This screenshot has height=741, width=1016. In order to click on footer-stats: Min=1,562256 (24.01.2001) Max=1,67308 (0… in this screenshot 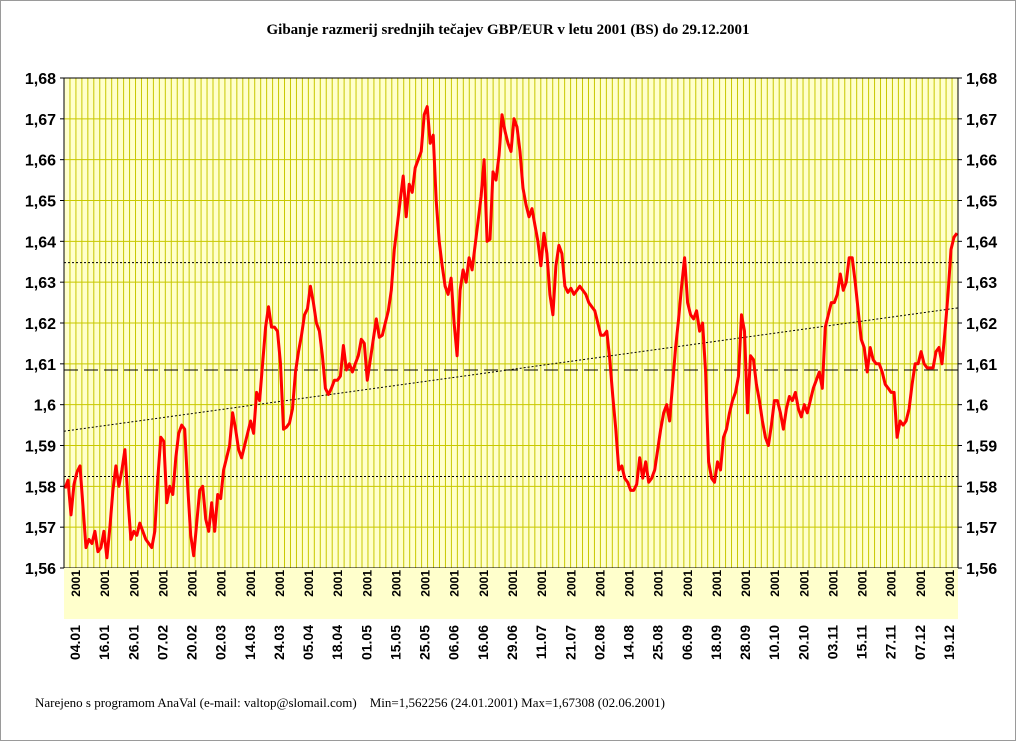, I will do `click(517, 702)`.